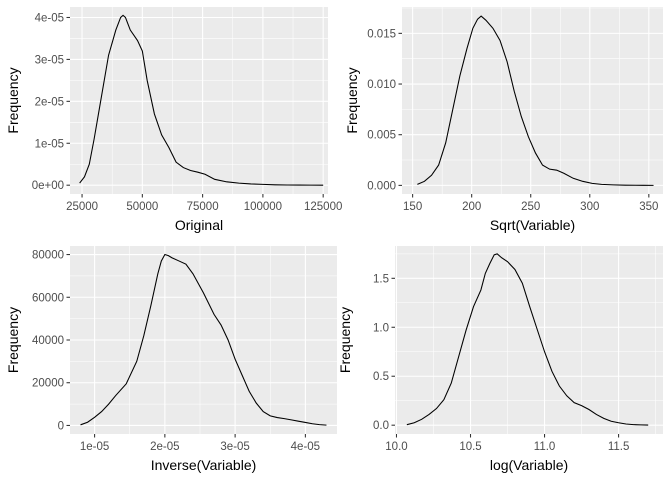 The height and width of the screenshot is (480, 672). Describe the element at coordinates (619, 447) in the screenshot. I see `x-tick-label: 11.5` at that location.